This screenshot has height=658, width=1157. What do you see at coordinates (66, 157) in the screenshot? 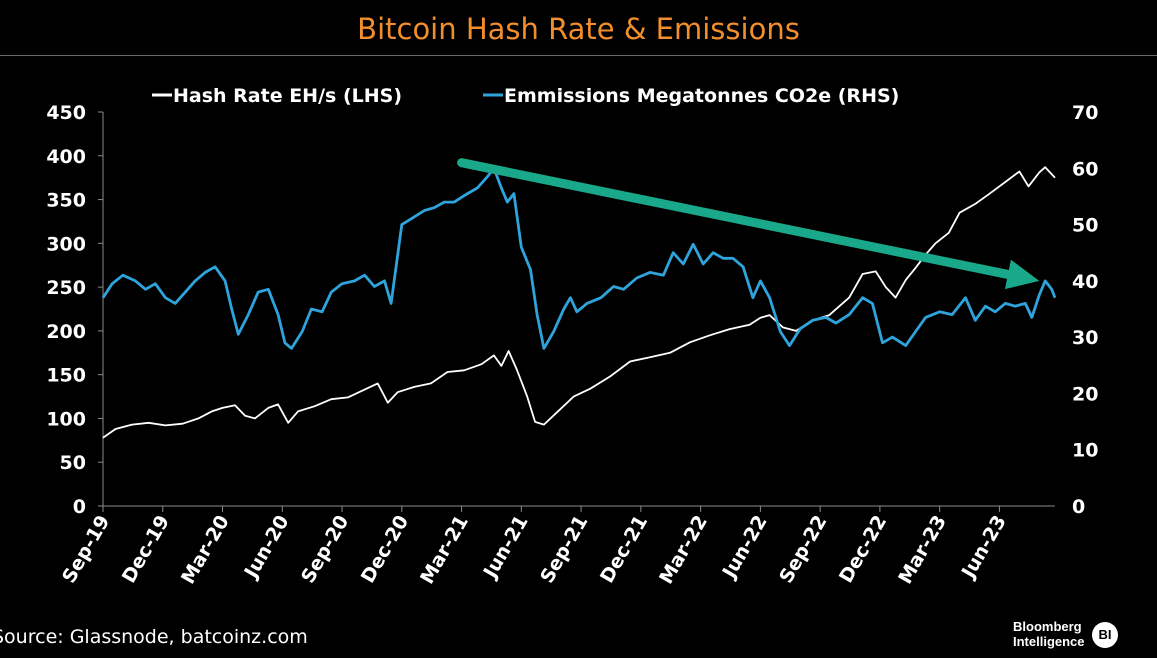
I see `y-left-tick-label: 400` at bounding box center [66, 157].